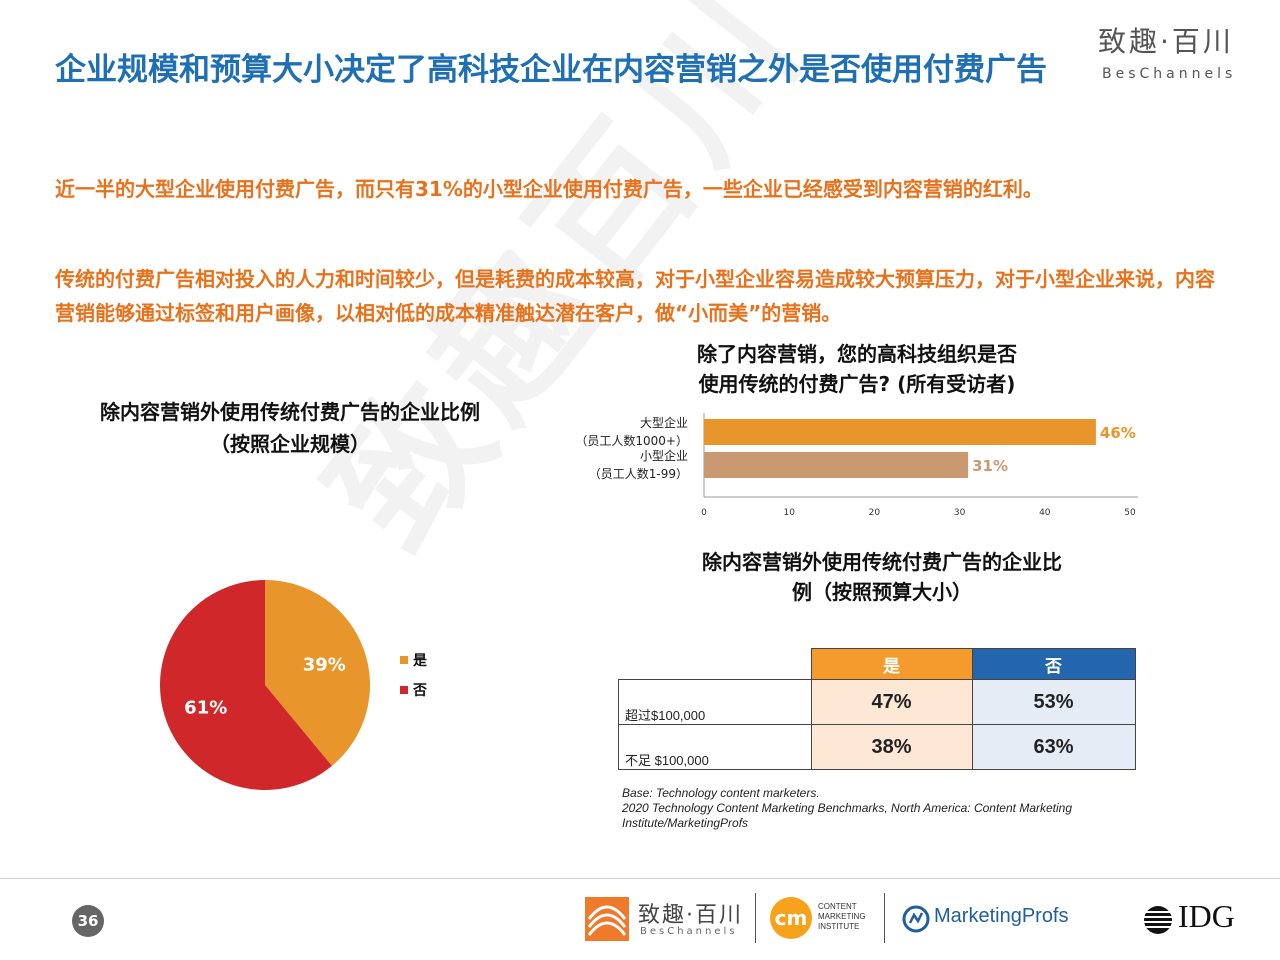 This screenshot has height=960, width=1280. I want to click on marketingprofs-logo-text: MarketingProfs, so click(1001, 916).